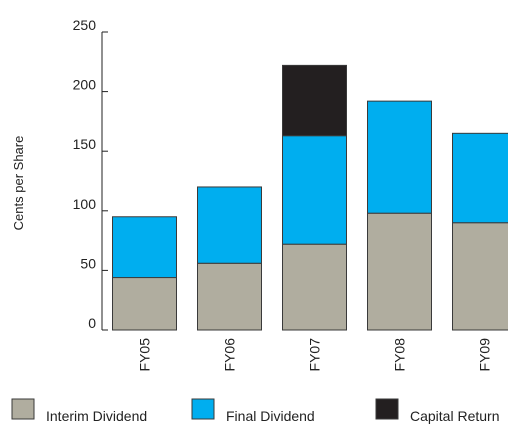  I want to click on legend-label: Interim Dividend, so click(96, 416).